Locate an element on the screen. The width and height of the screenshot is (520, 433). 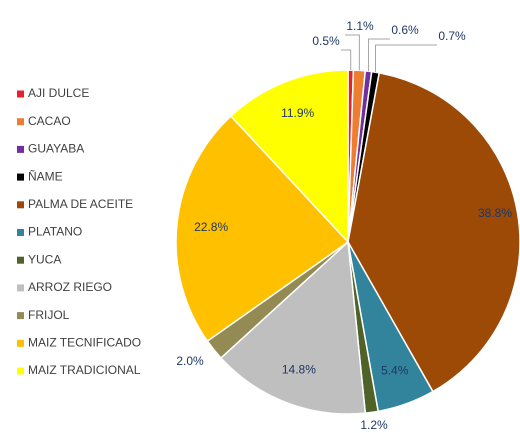
legend-label: PALMA DE ACEITE is located at coordinates (80, 204).